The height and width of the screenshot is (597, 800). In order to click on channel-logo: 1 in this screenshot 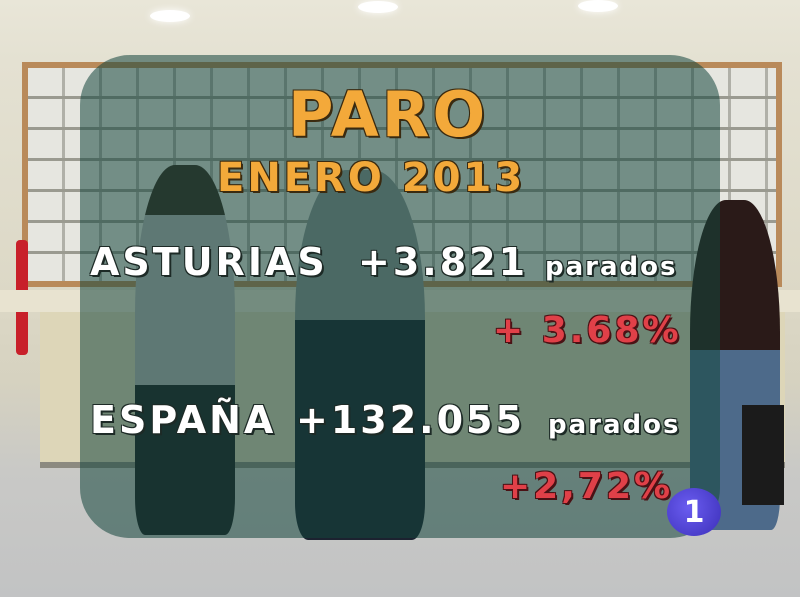, I will do `click(694, 512)`.